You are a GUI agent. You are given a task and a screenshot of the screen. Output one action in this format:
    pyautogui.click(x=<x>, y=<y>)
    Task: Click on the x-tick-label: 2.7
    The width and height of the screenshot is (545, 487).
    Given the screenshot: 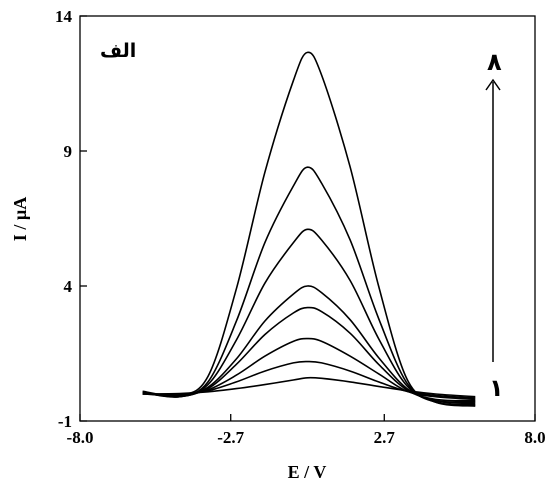 What is the action you would take?
    pyautogui.click(x=385, y=437)
    